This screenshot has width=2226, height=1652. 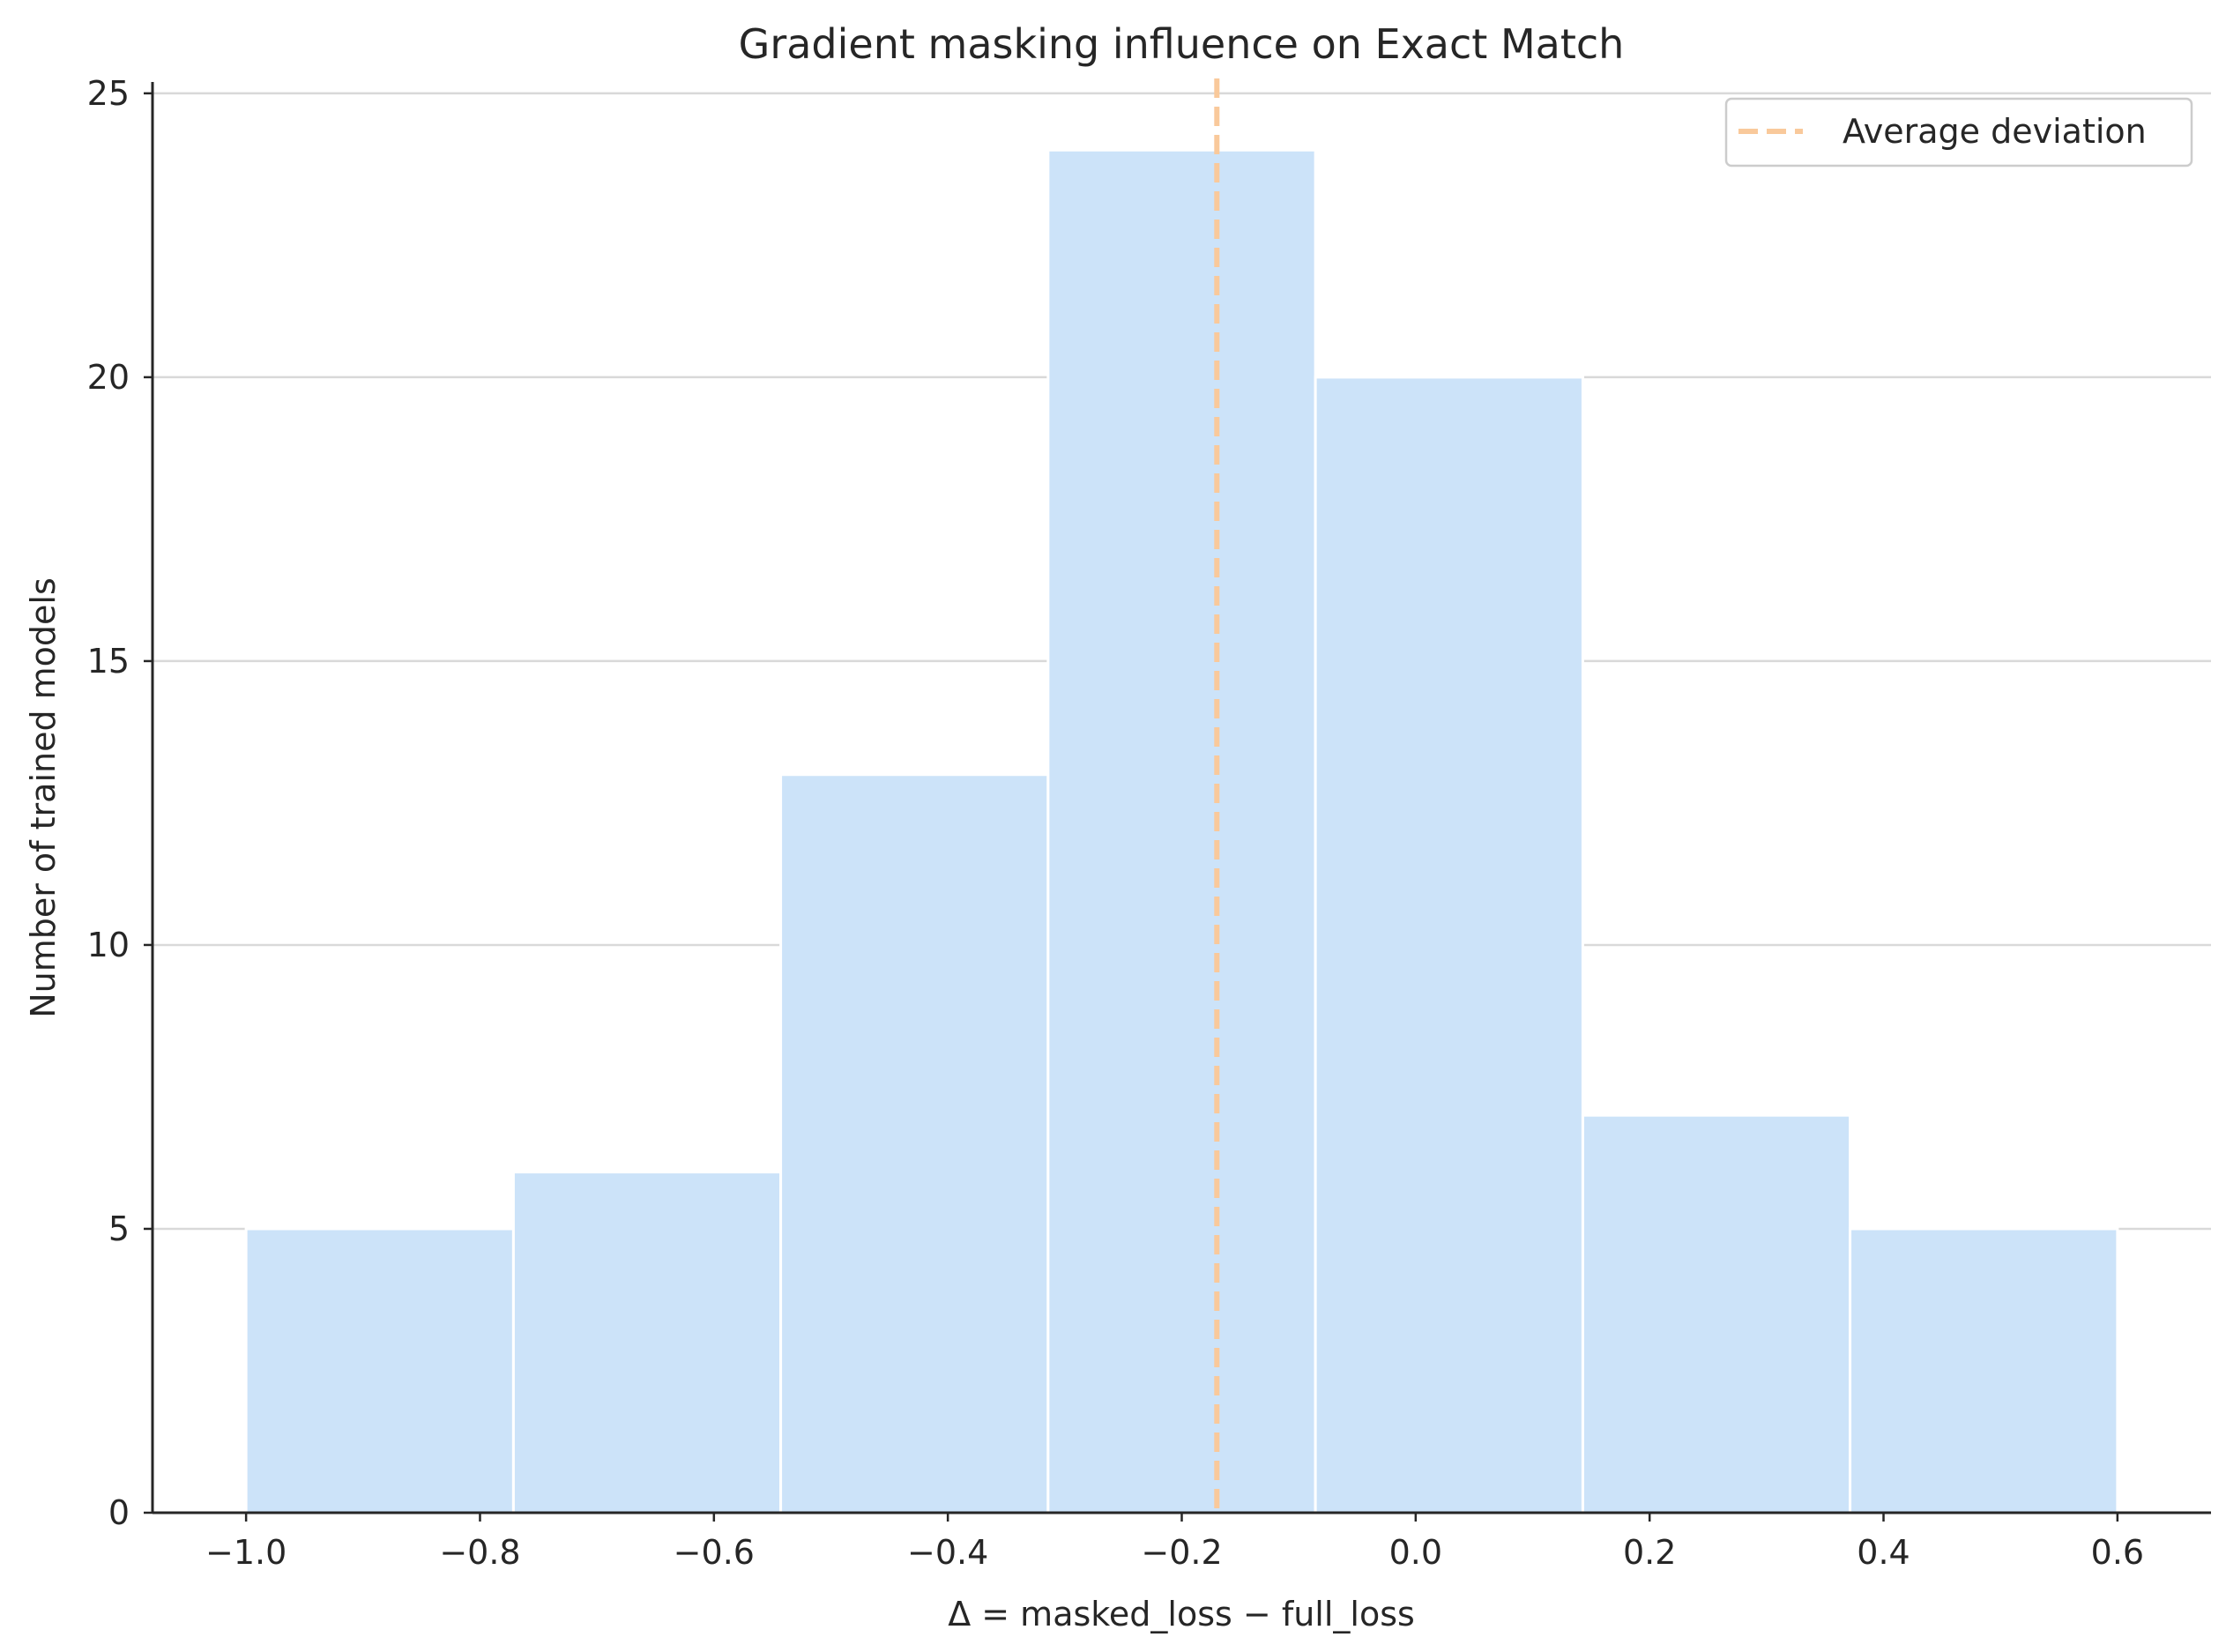 I want to click on x-ticks: −1.0 −0.8 −0.6 −0.4 −0.2 0.0 0.2 0.4 0.6, so click(x=1174, y=1542).